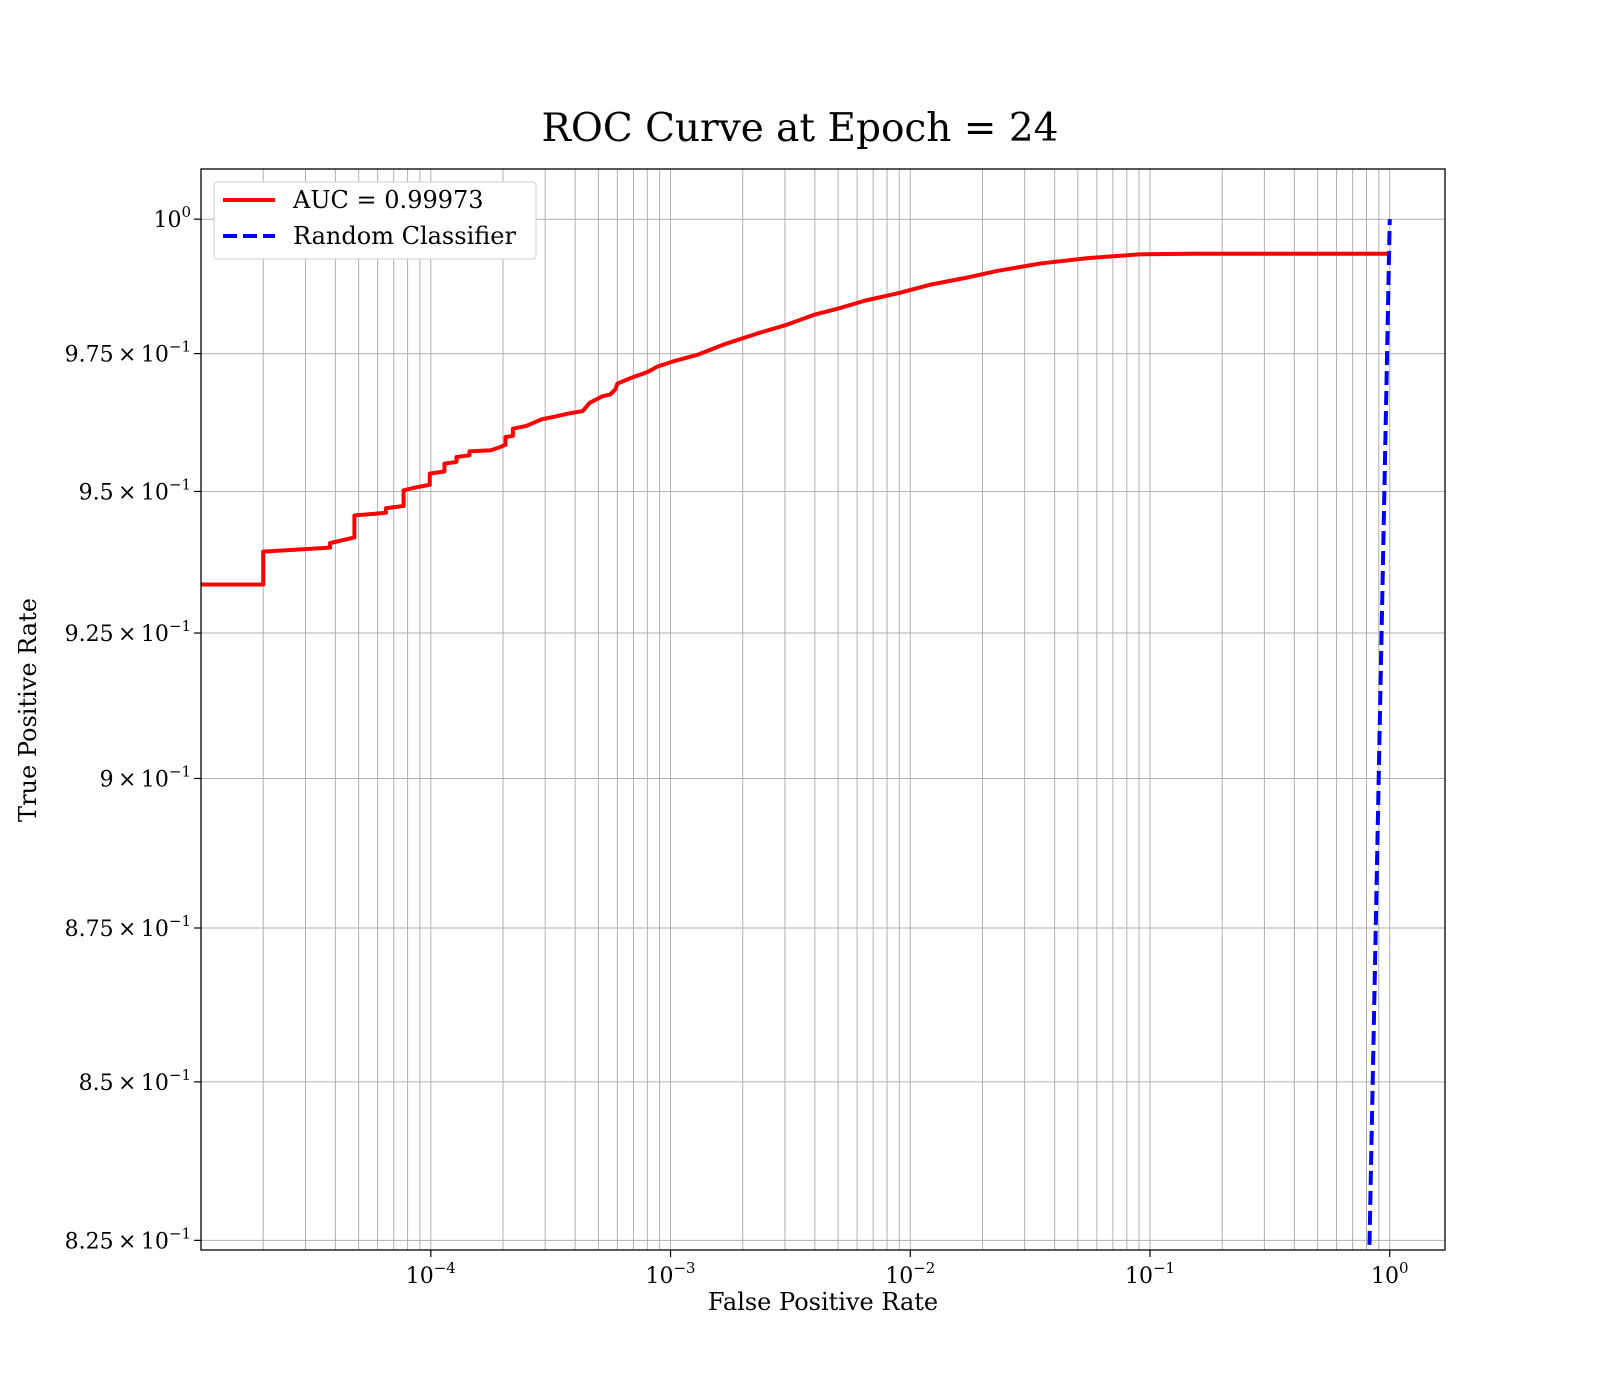 The image size is (1600, 1400). Describe the element at coordinates (172, 218) in the screenshot. I see `y-tick-label: 100` at that location.